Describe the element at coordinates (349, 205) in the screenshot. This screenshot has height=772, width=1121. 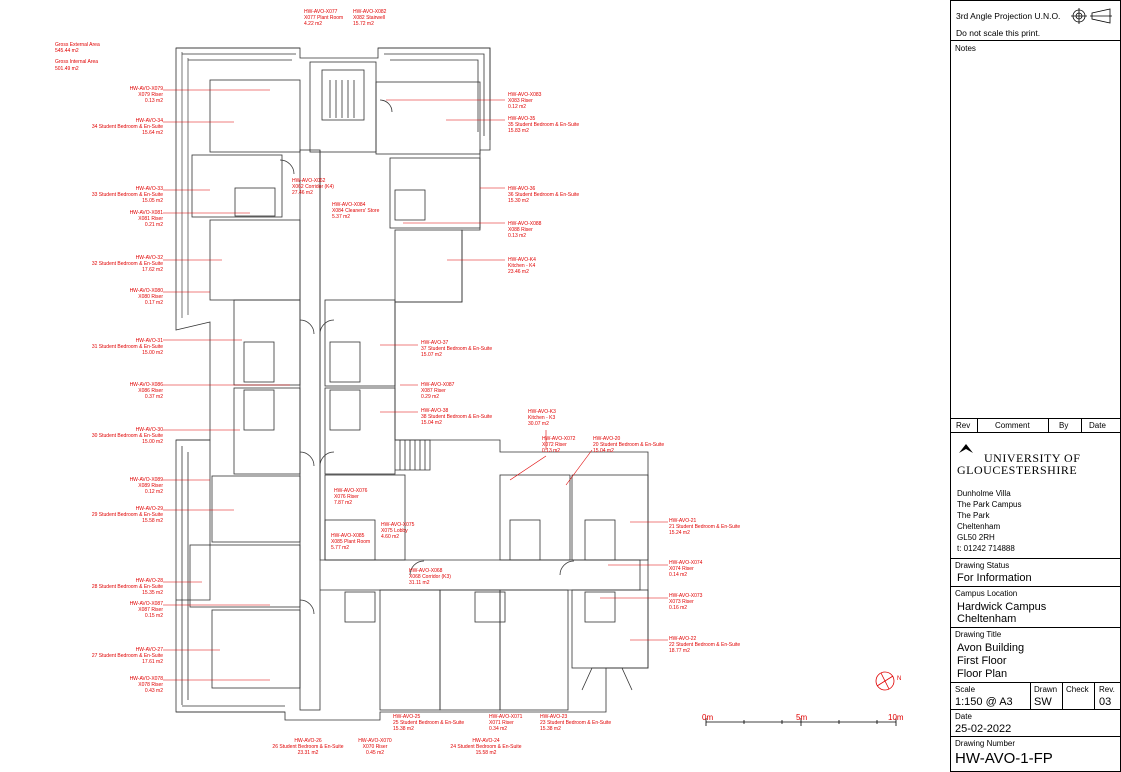
I see `room-id: HW-AVO-X084` at that location.